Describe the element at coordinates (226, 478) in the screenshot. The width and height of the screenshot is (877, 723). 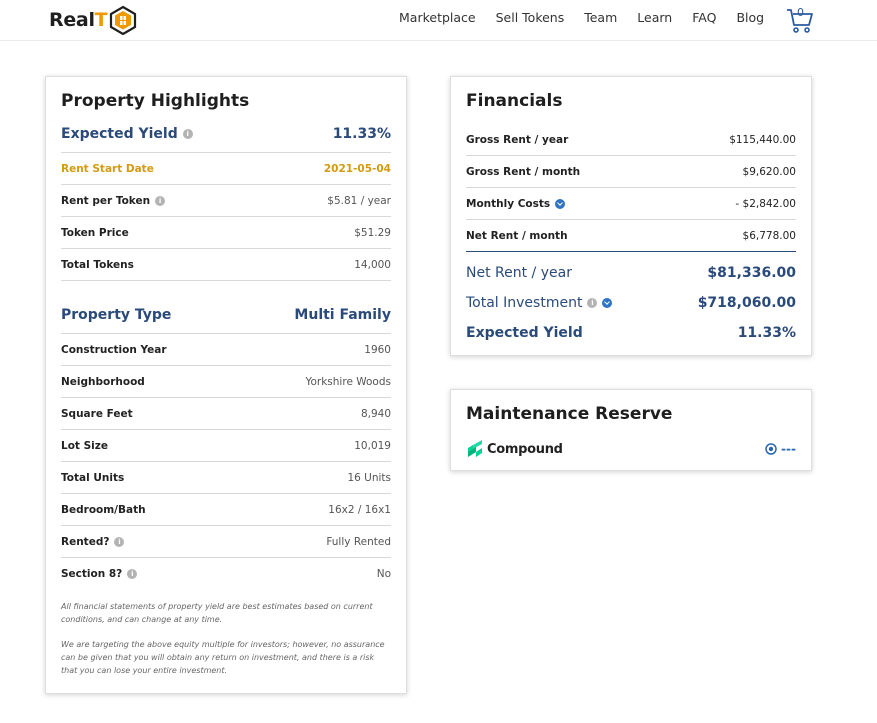
I see `total-units-row: Total Units 16 Units` at that location.